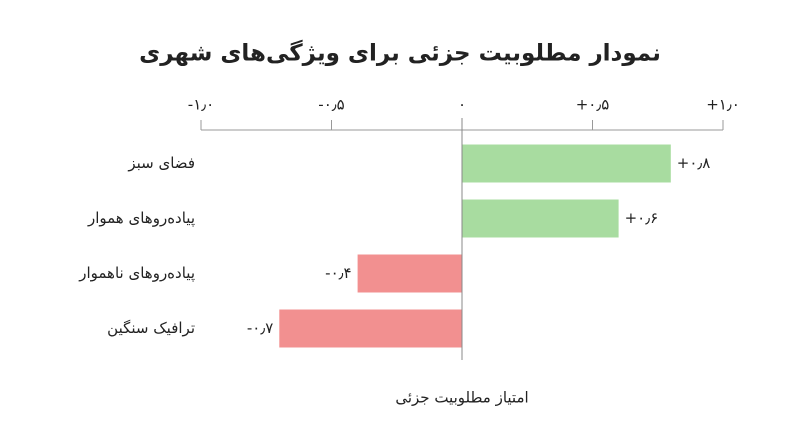 This screenshot has width=800, height=447. Describe the element at coordinates (136, 273) in the screenshot. I see `y-tick-label: پیاده‌روهای ناهموار` at that location.